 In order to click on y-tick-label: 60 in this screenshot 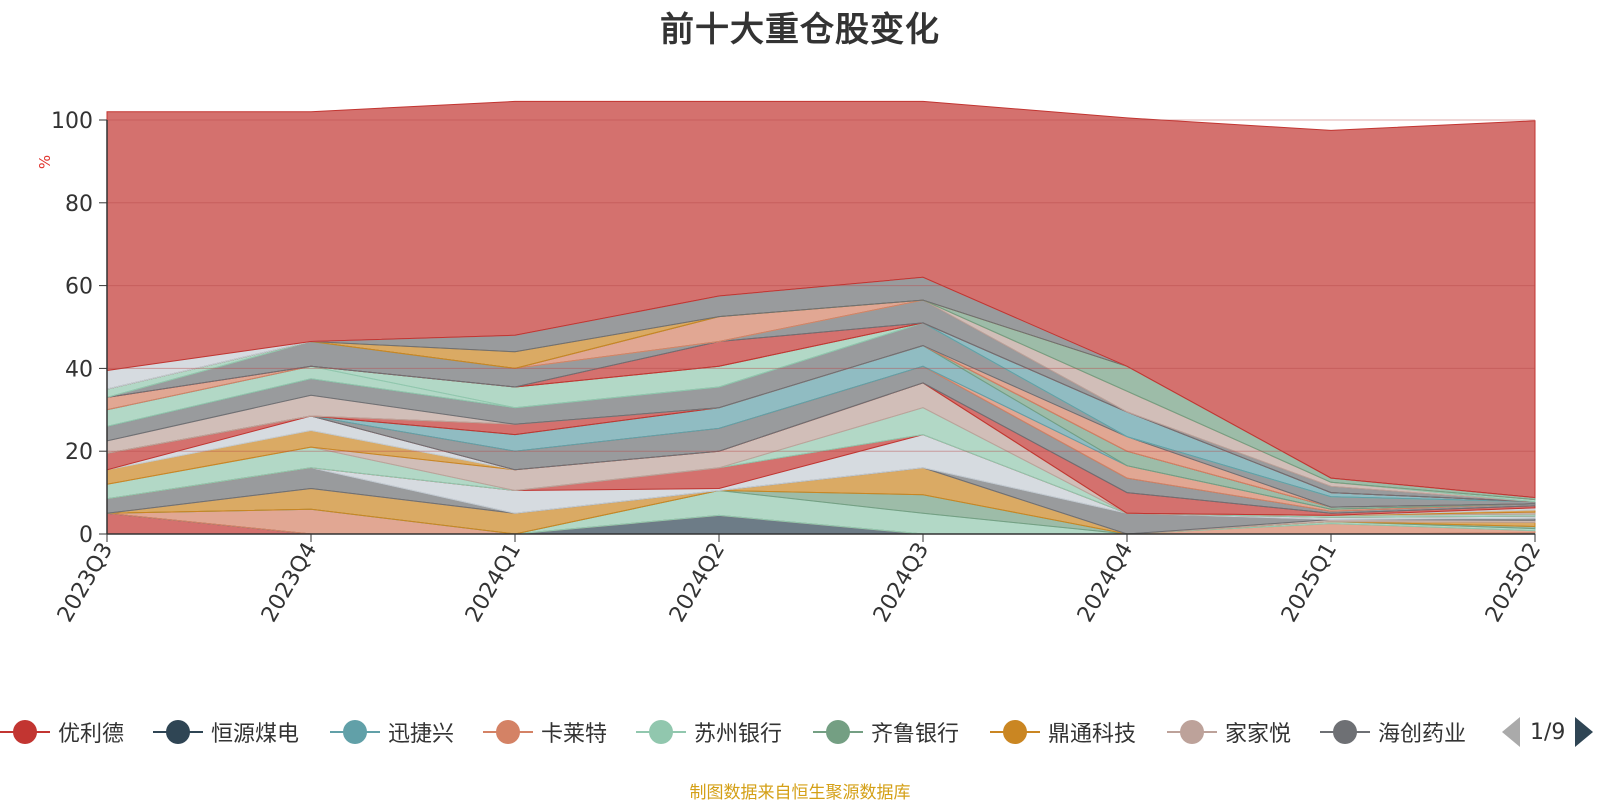, I will do `click(79, 287)`.